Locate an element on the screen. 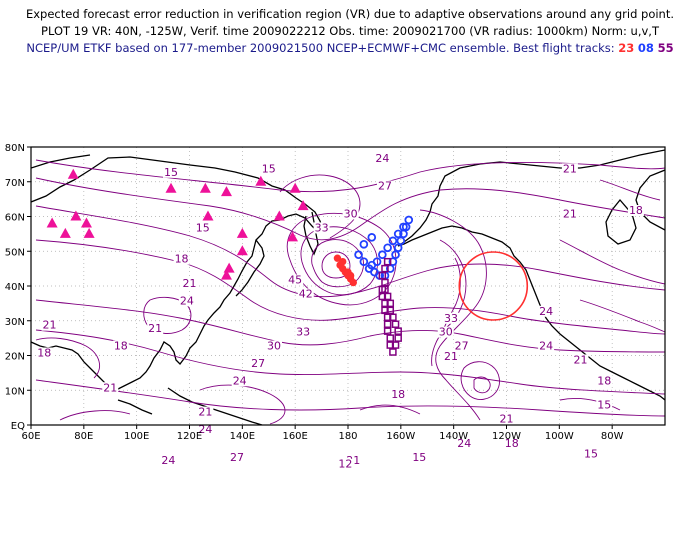  y-tick-label: 20N is located at coordinates (15, 357).